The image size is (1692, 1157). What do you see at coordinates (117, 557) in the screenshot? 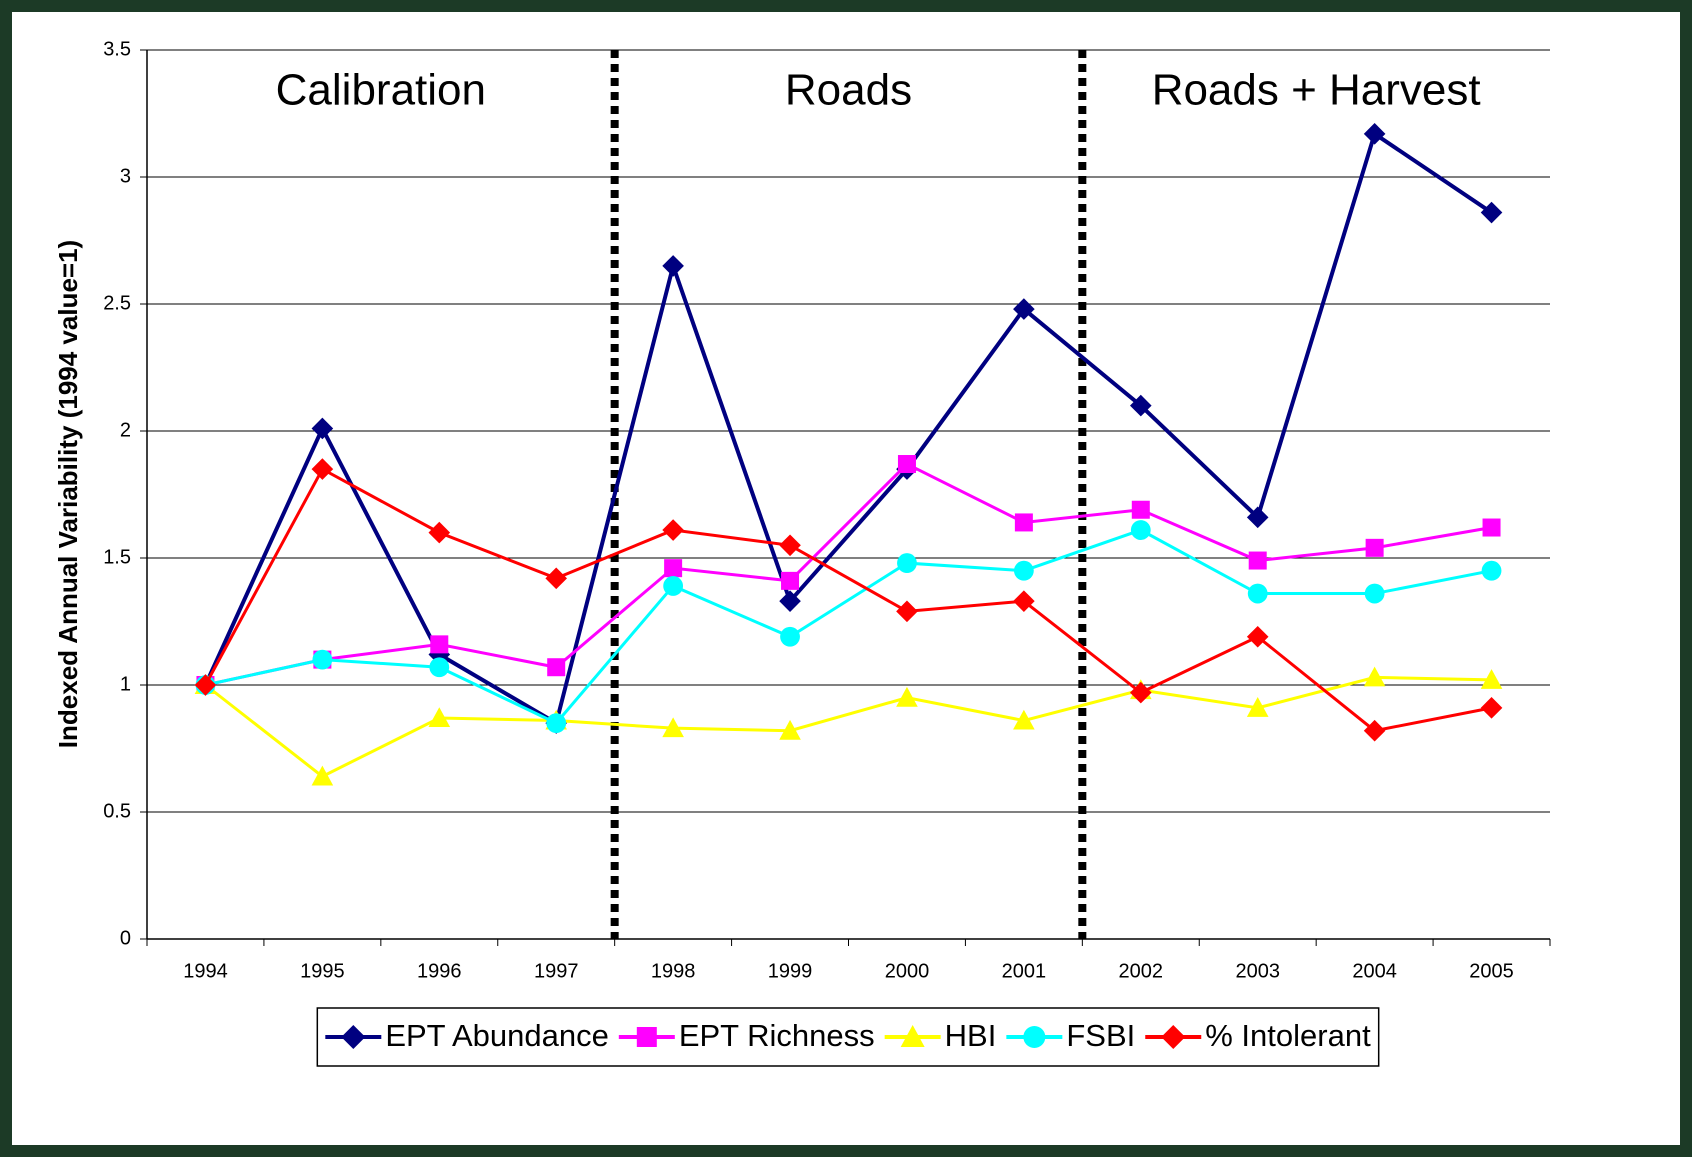
I see `y-tick-label: 1.5` at bounding box center [117, 557].